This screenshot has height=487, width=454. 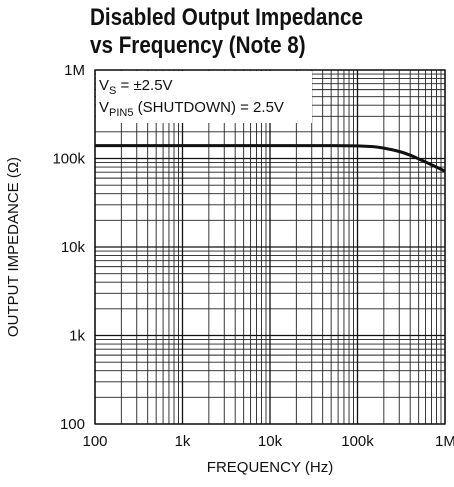 I want to click on annotation-subscript: S, so click(x=112, y=91).